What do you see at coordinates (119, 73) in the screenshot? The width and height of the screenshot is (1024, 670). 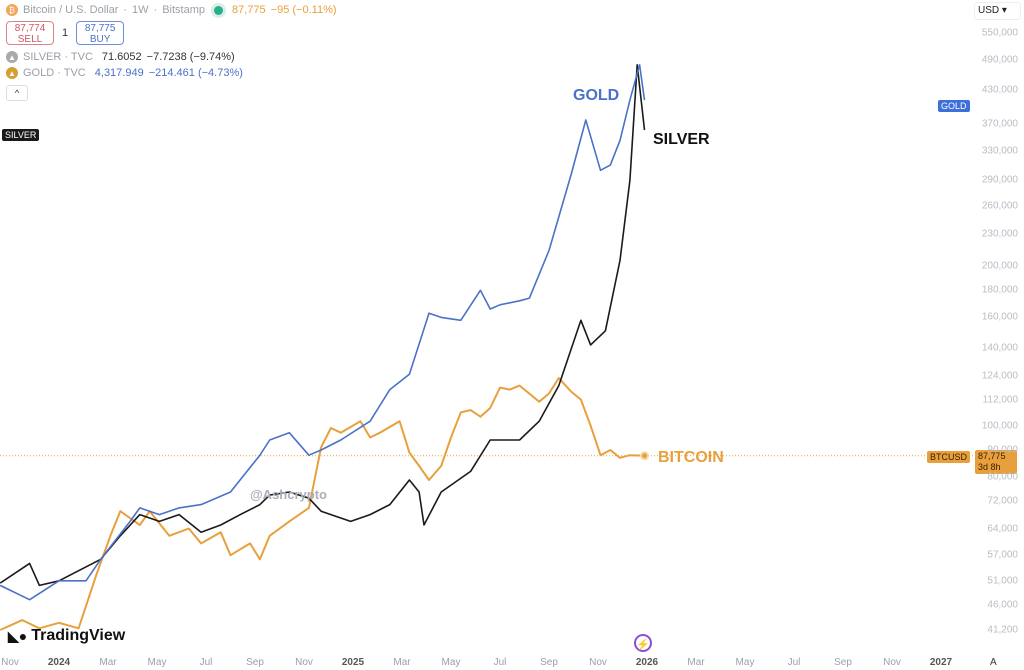 I see `gold-price: 4,317.949` at bounding box center [119, 73].